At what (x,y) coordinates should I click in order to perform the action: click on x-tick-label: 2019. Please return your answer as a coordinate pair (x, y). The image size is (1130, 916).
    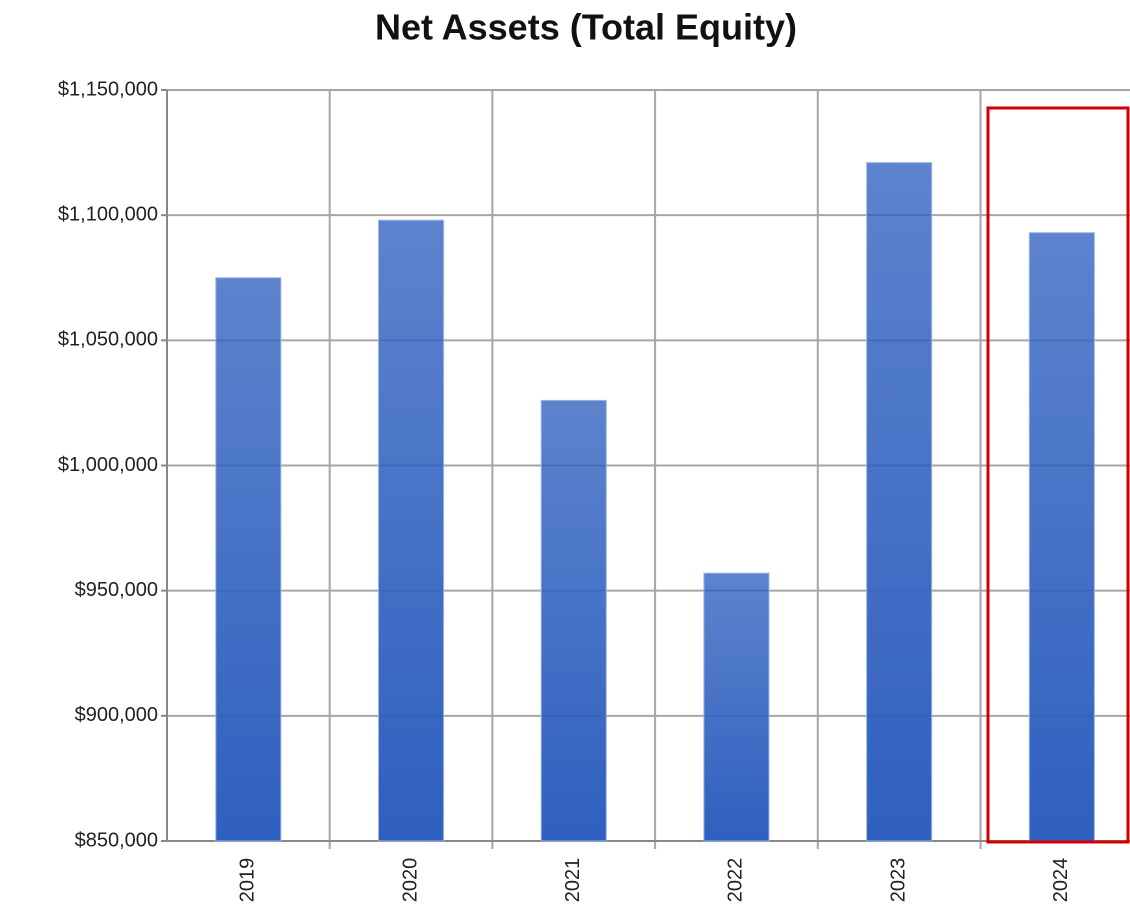
    Looking at the image, I should click on (248, 880).